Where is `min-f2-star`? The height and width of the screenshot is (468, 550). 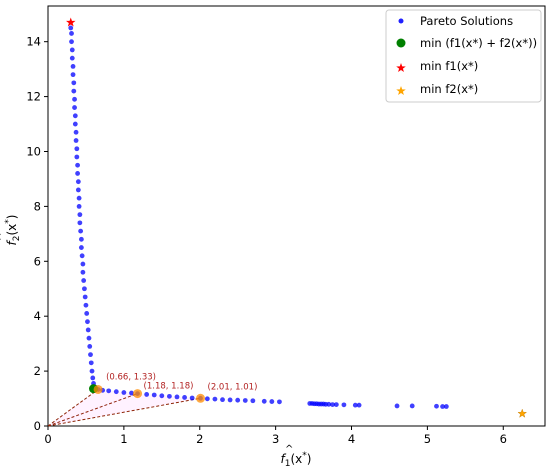 min-f2-star is located at coordinates (522, 413).